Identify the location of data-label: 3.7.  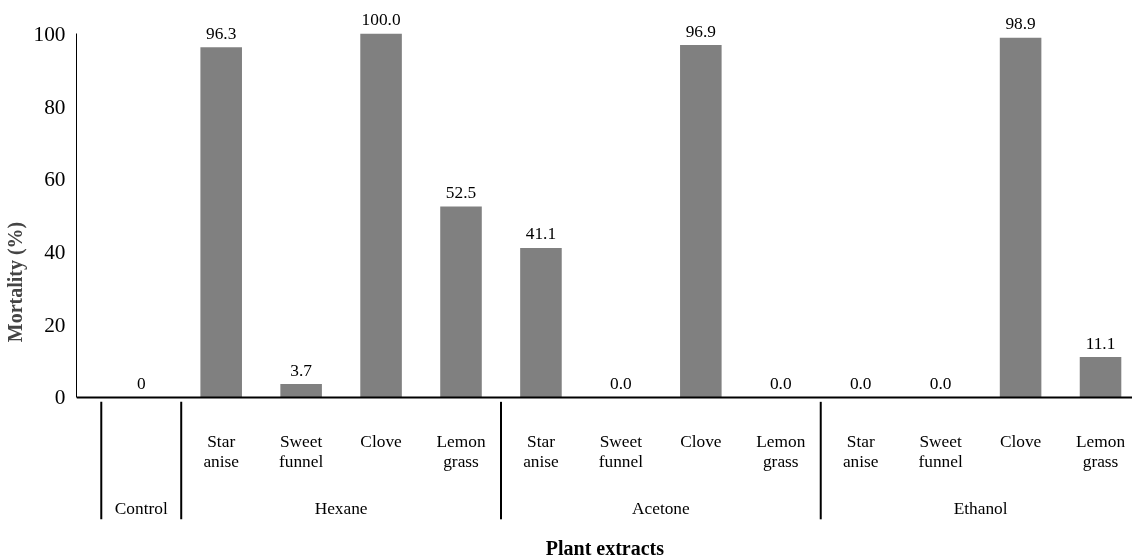
(301, 370).